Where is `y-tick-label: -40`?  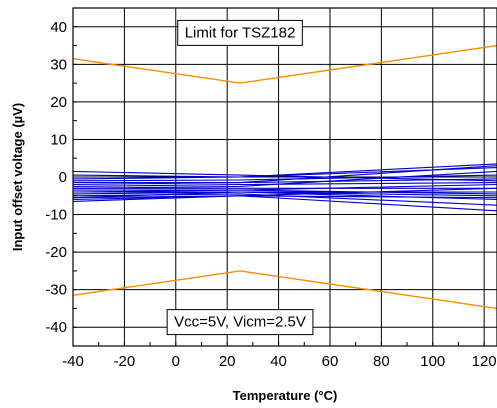 y-tick-label: -40 is located at coordinates (56, 327).